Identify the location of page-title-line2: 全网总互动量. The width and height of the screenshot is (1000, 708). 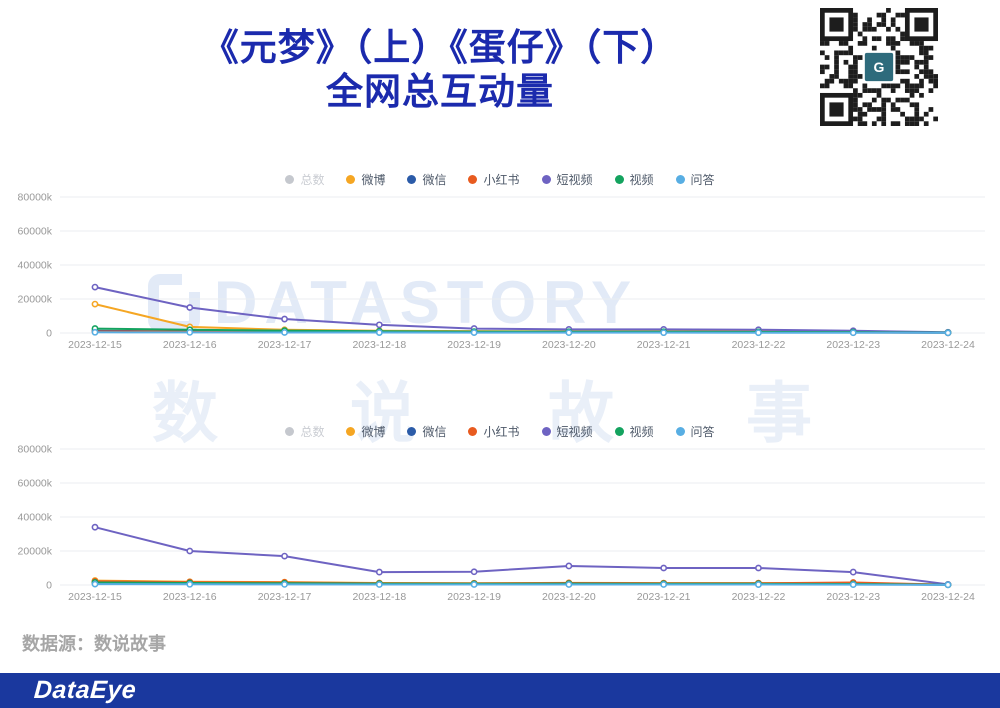
(440, 91).